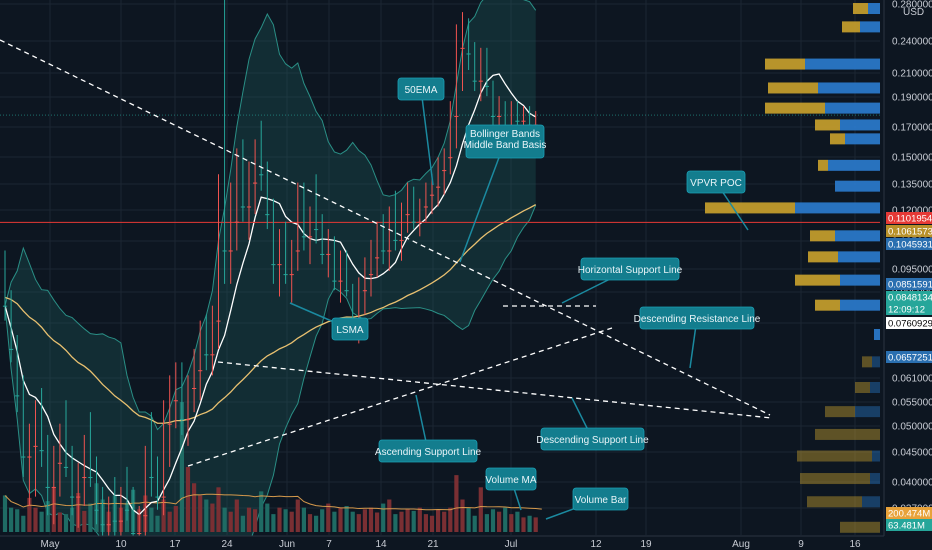 The height and width of the screenshot is (550, 932). What do you see at coordinates (910, 298) in the screenshot?
I see `svg-text: 0.08481347` at bounding box center [910, 298].